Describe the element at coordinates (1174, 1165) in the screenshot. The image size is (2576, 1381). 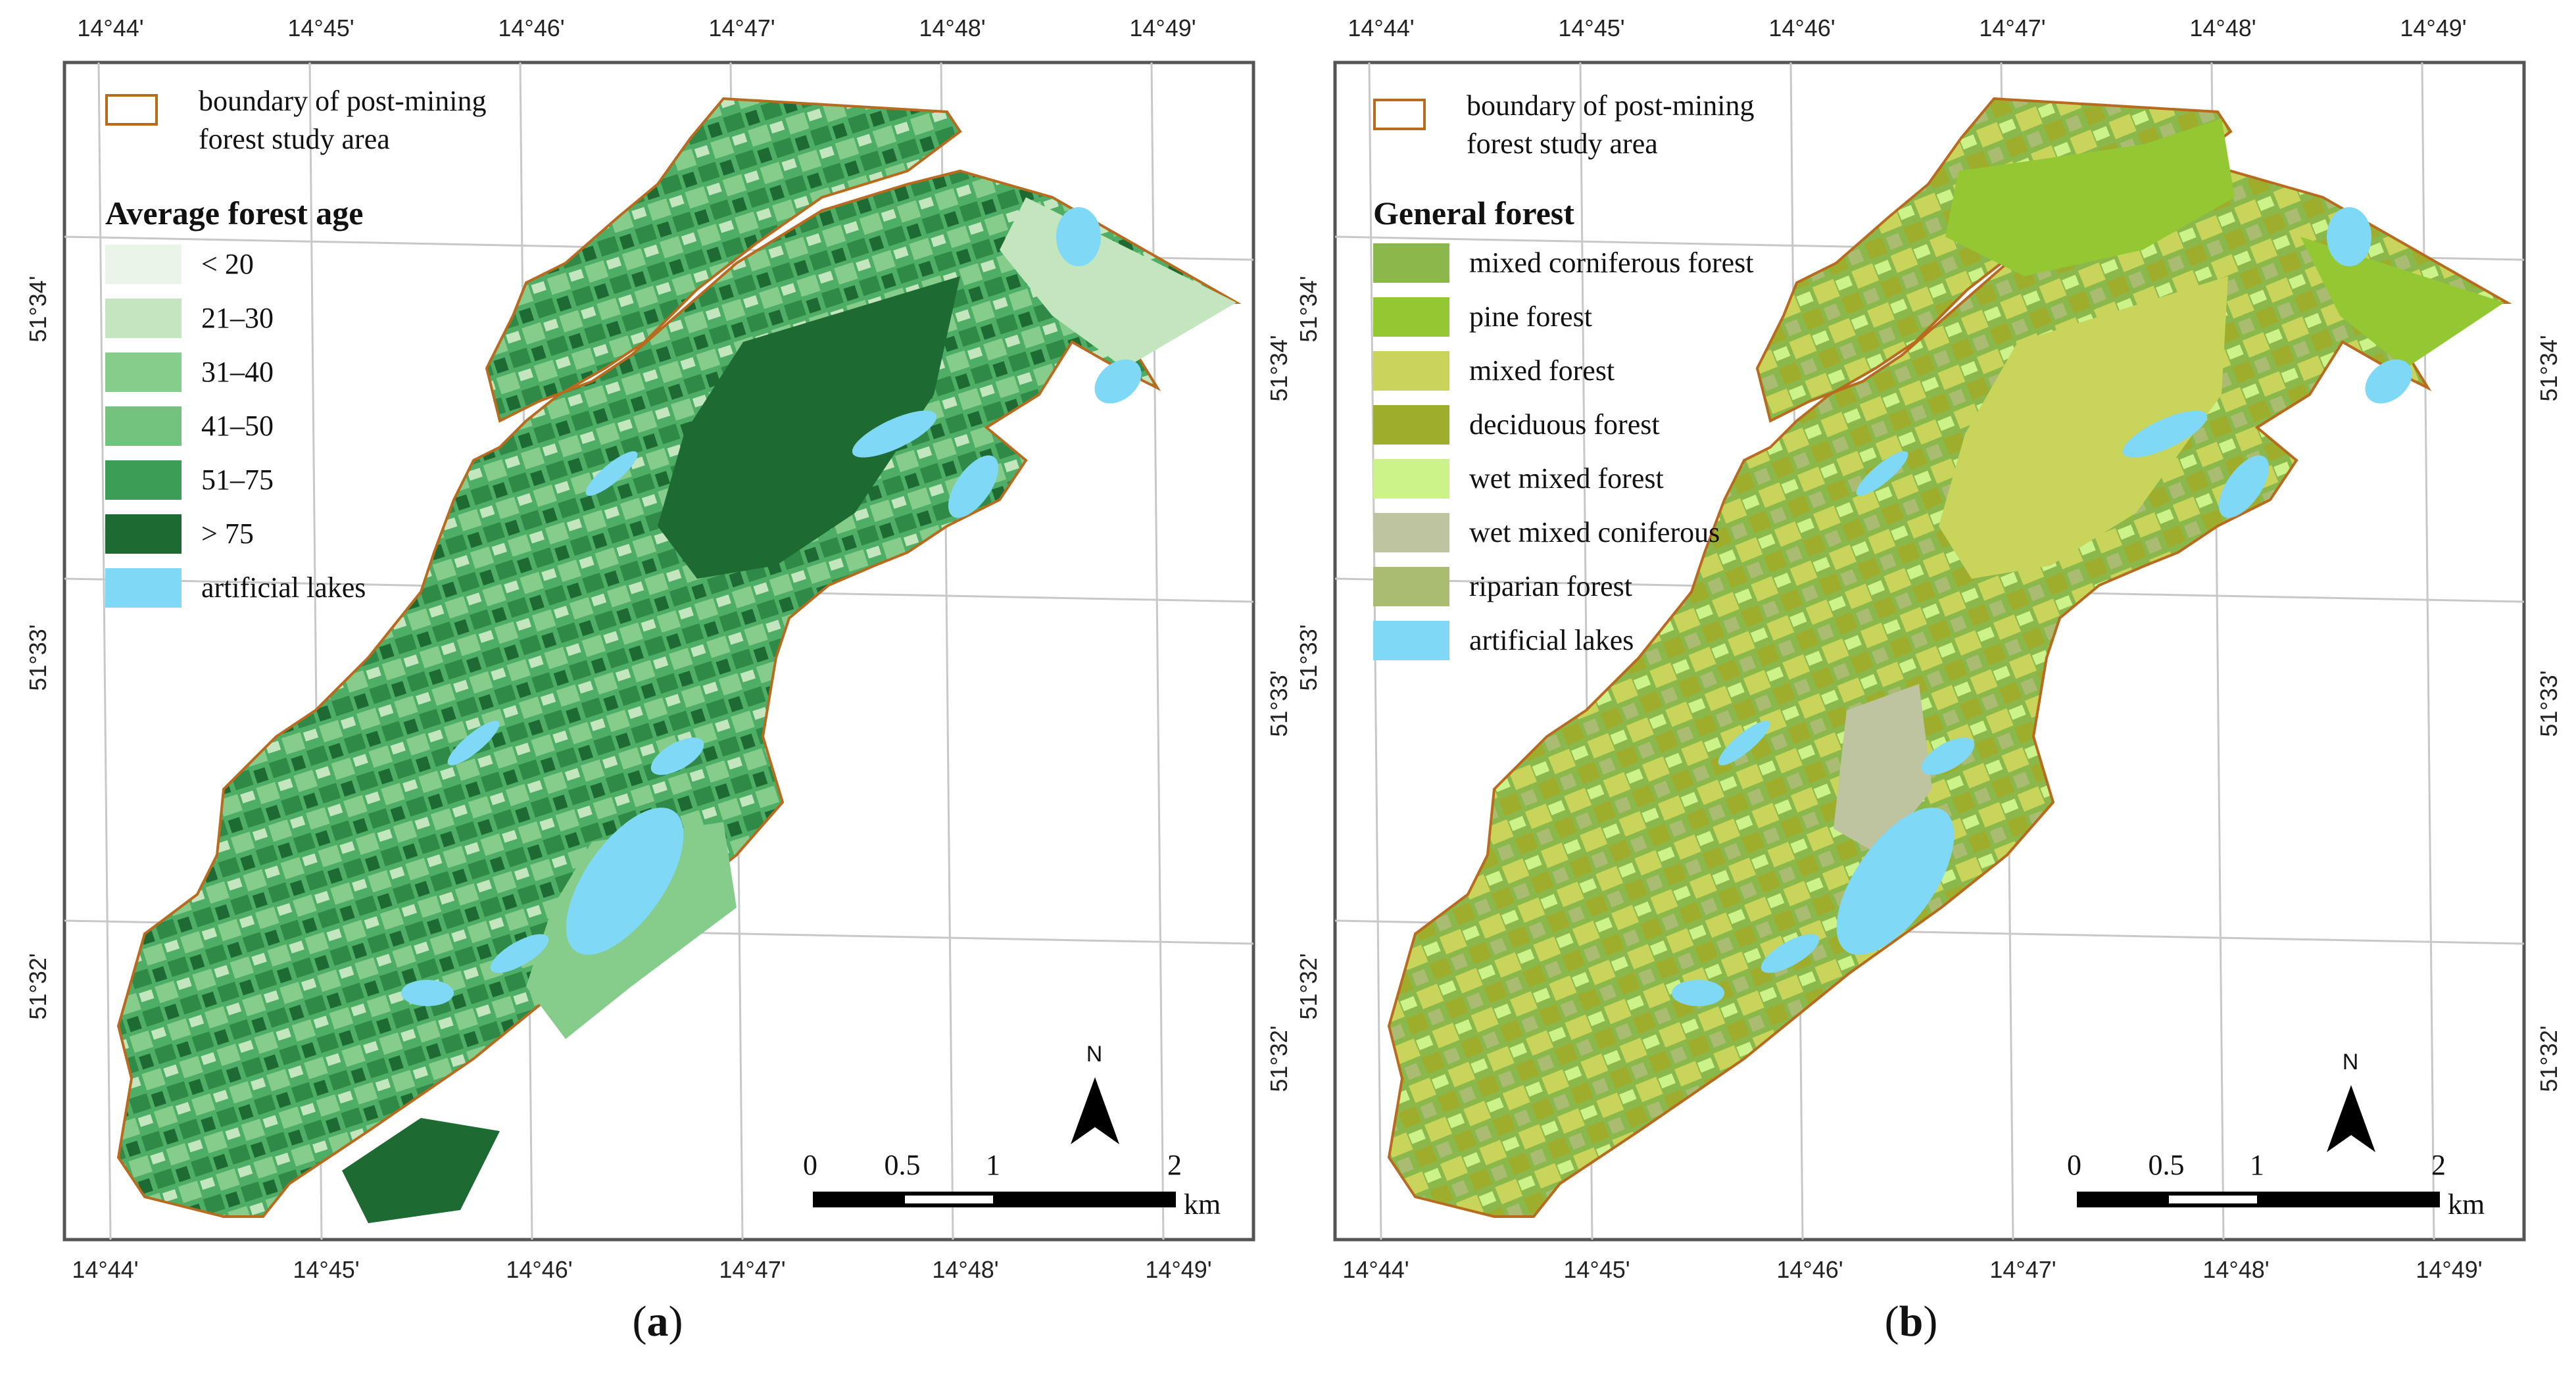
I see `scale-label: 2` at that location.